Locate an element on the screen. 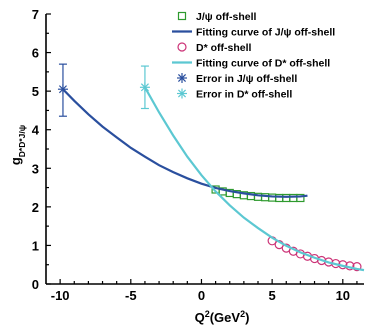  x-tick-label: -5 is located at coordinates (131, 295).